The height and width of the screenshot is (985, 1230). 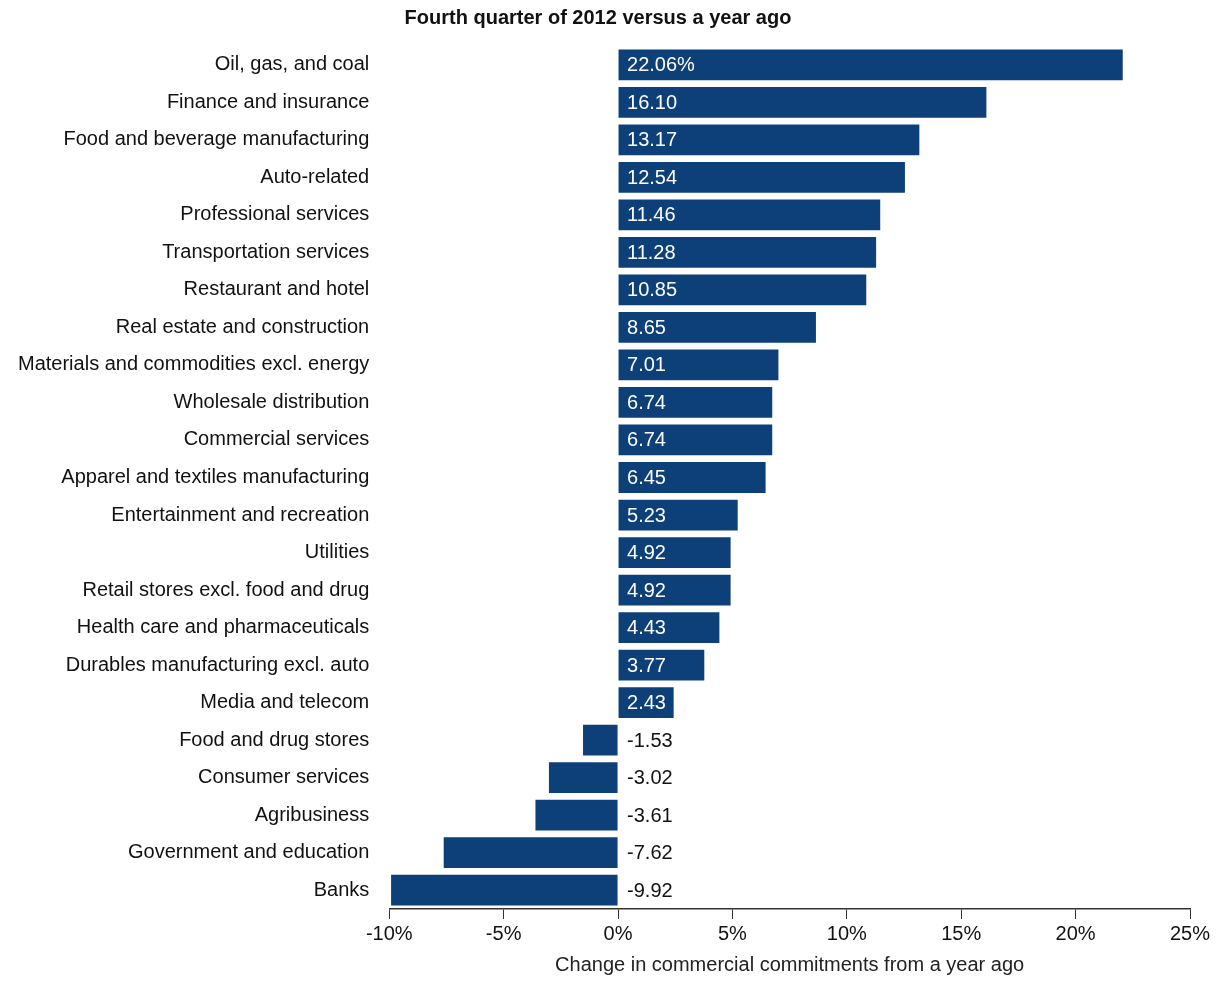 I want to click on y-tick-label: Transportation services, so click(x=266, y=250).